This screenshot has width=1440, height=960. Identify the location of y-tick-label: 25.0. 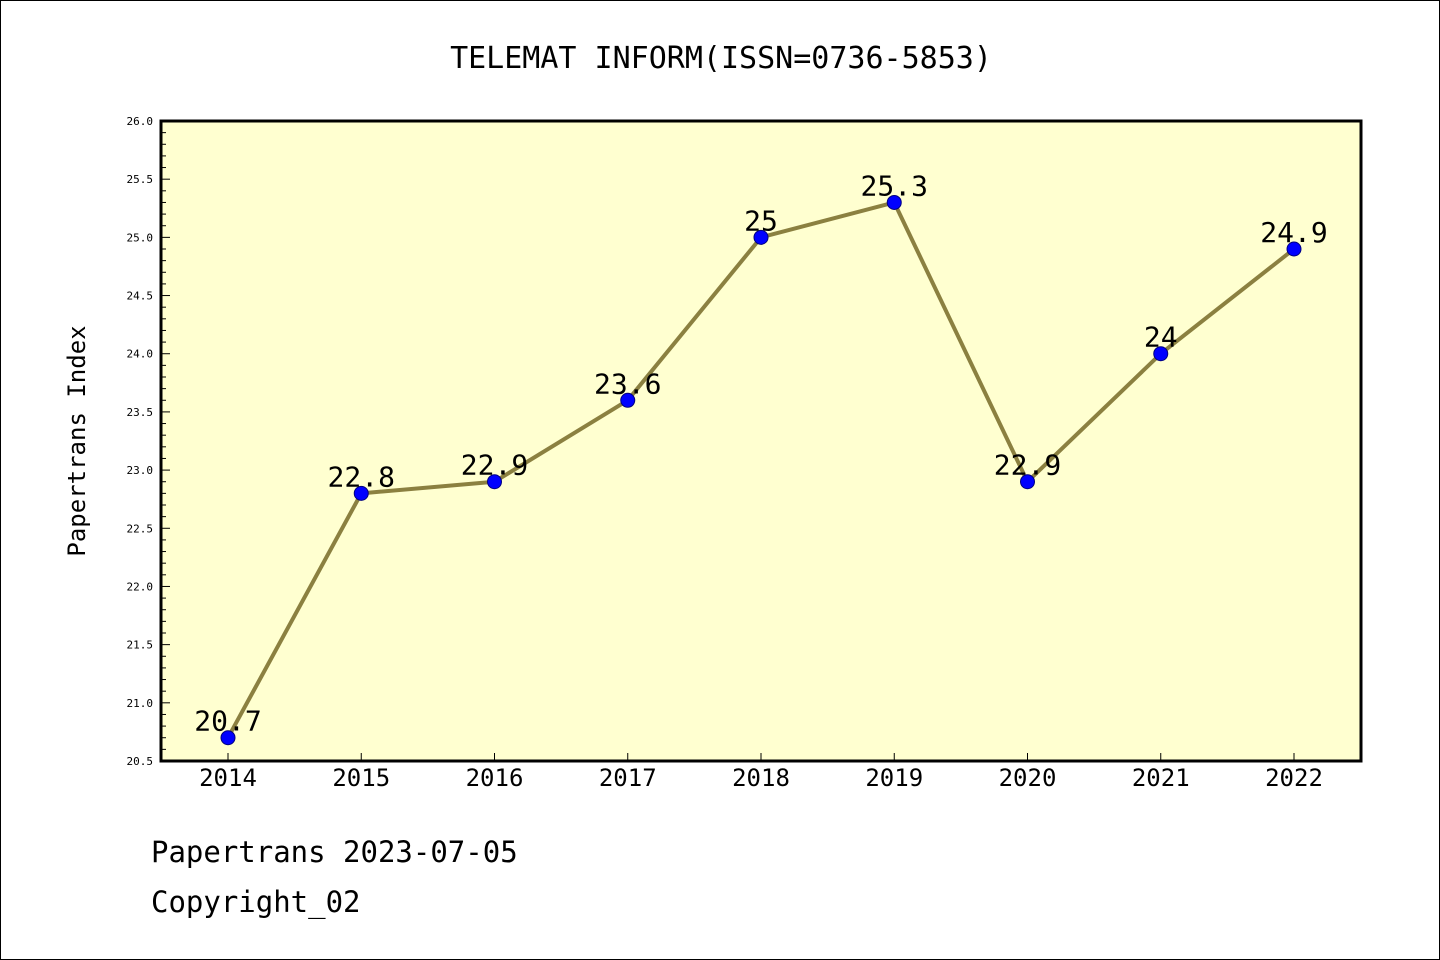
(140, 237).